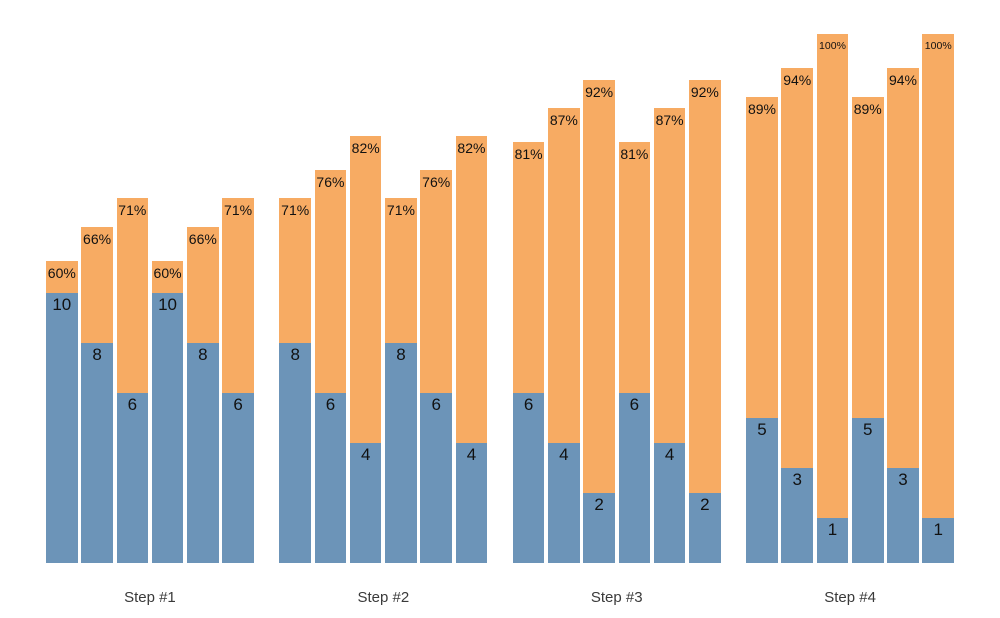 The image size is (1000, 618). Describe the element at coordinates (365, 350) in the screenshot. I see `stacked-bar-g2-b3: 82% 4` at that location.